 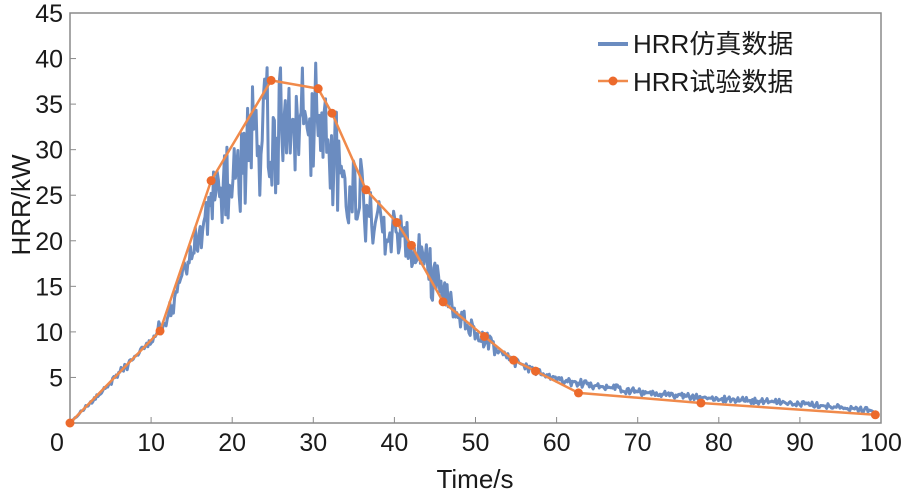 What do you see at coordinates (719, 443) in the screenshot?
I see `x-tick-label: 80` at bounding box center [719, 443].